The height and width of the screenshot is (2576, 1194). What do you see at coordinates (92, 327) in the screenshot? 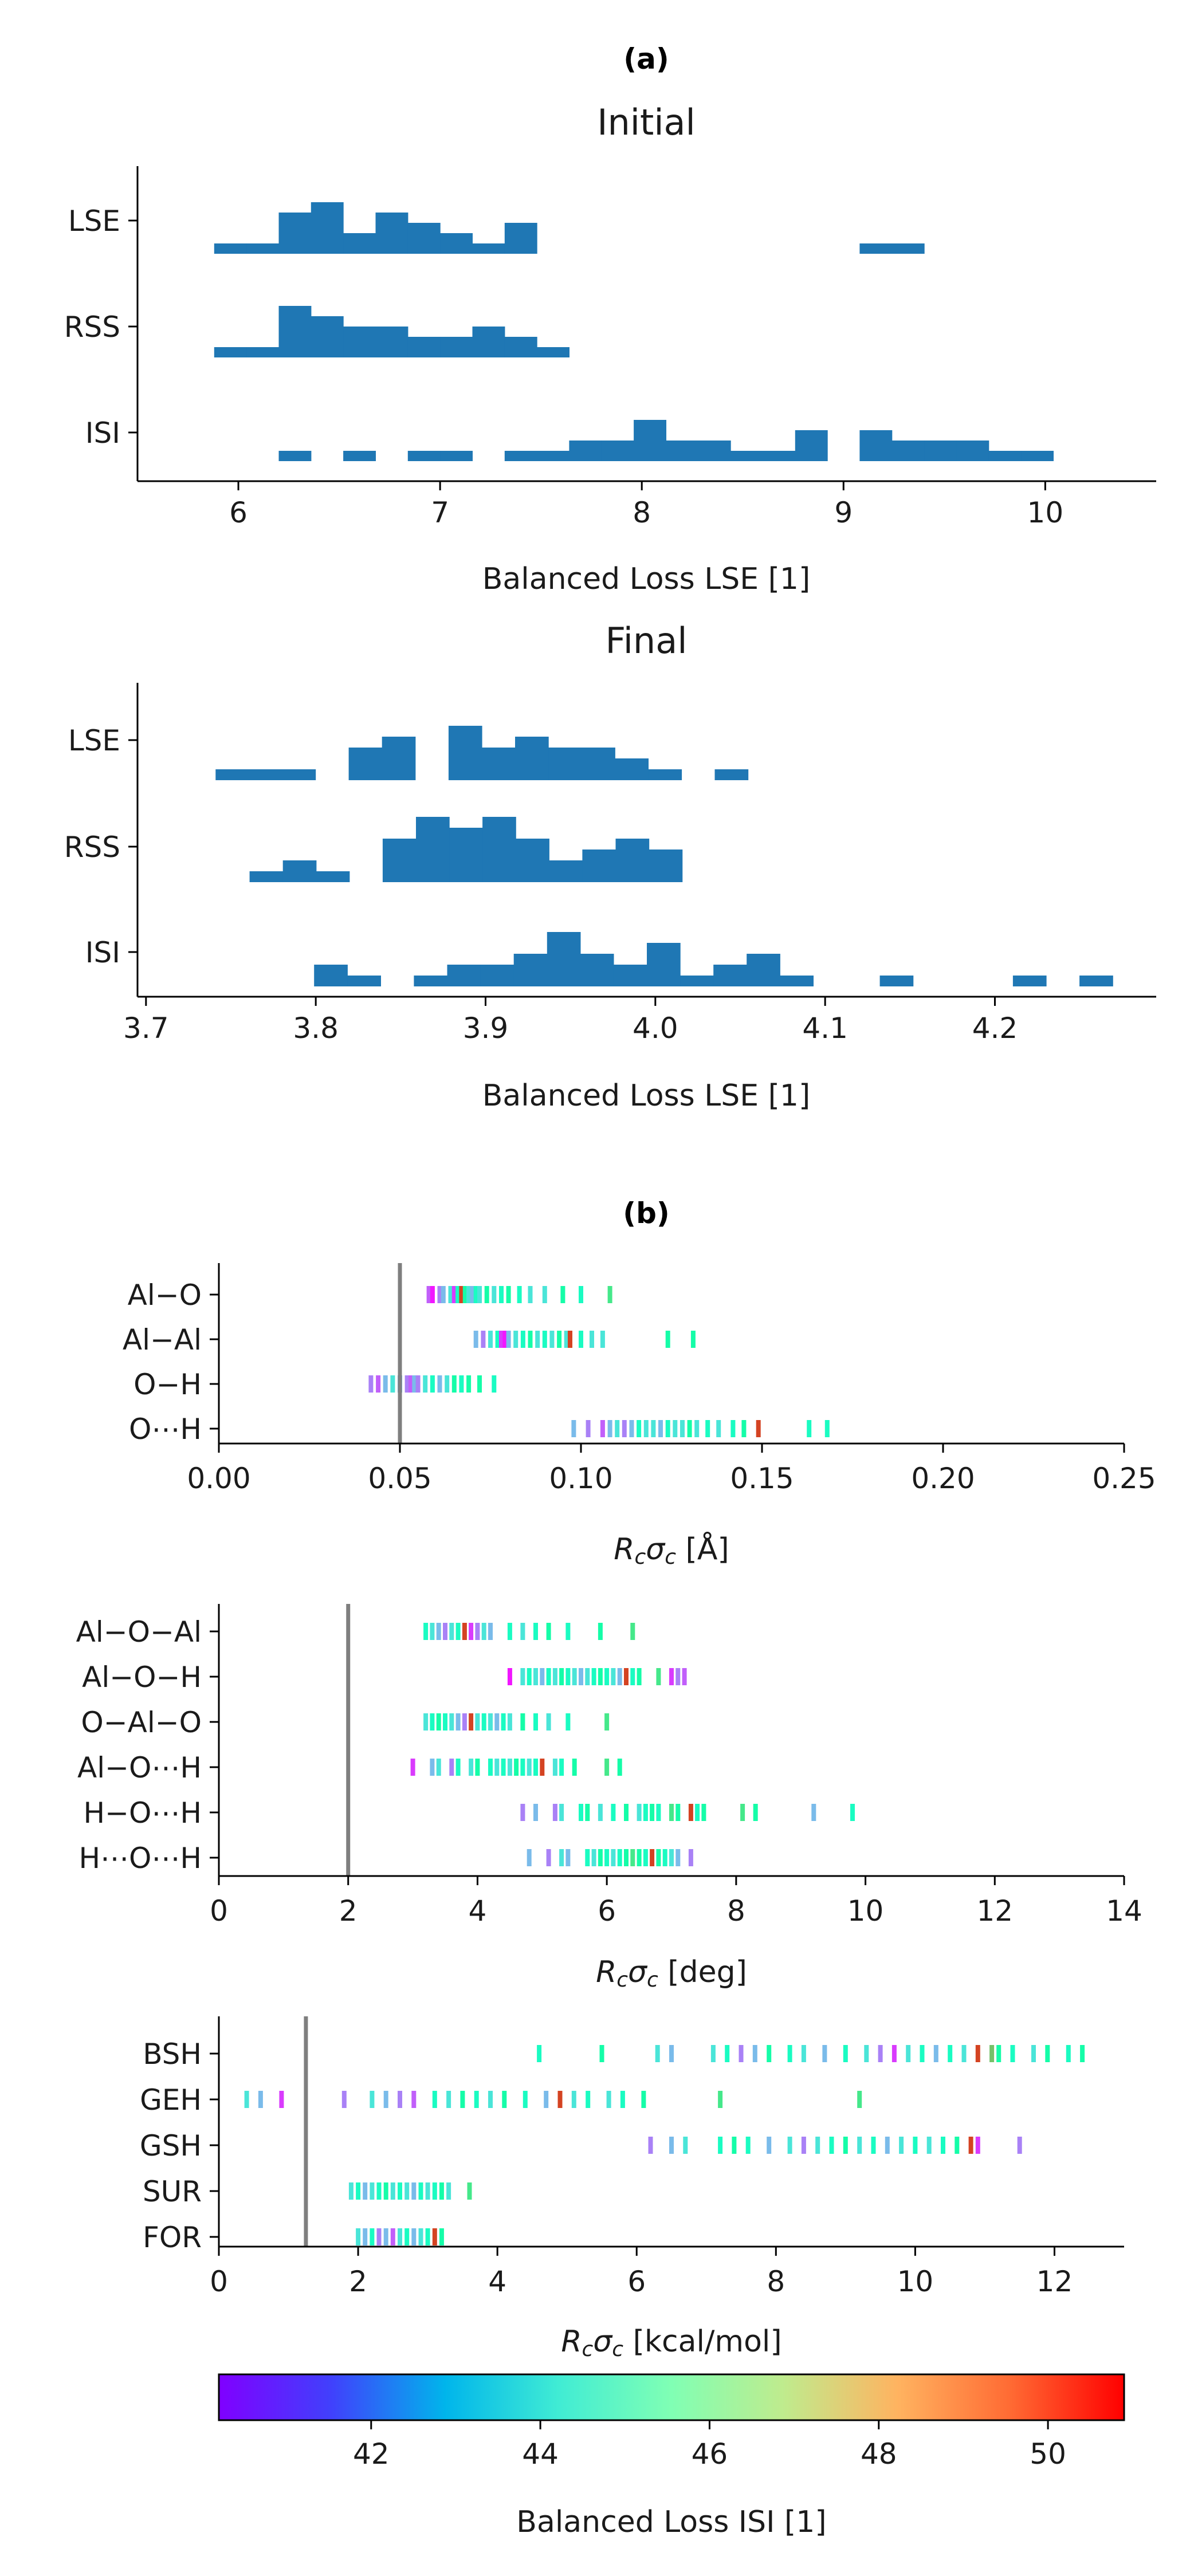
I see `y-tick-label: RSS` at bounding box center [92, 327].